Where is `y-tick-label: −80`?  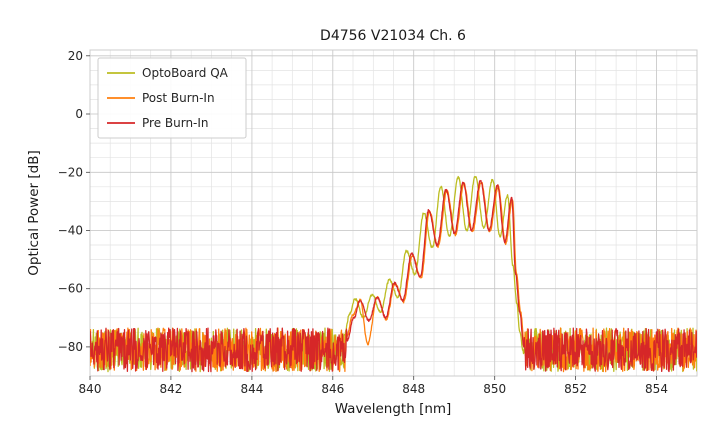 y-tick-label: −80 is located at coordinates (70, 347).